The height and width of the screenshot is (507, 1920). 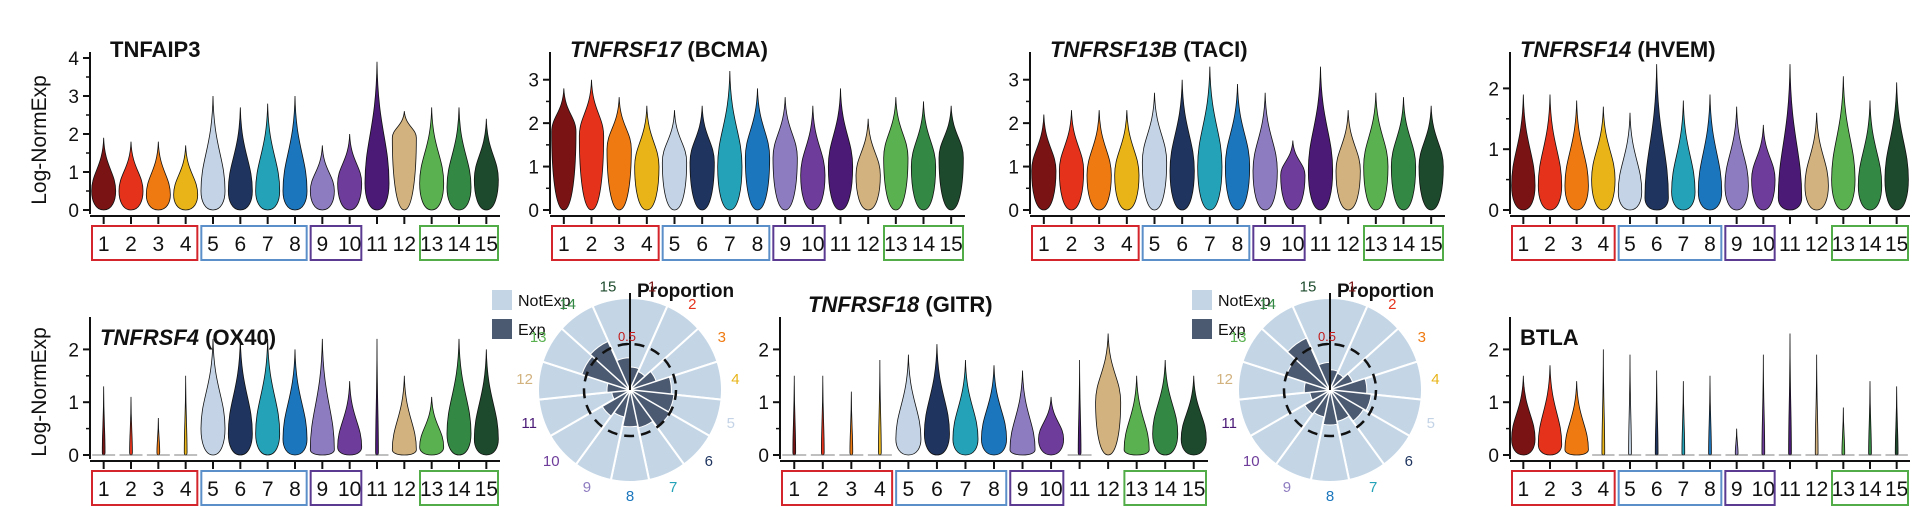 I want to click on y-tick-label: 1, so click(x=533, y=168).